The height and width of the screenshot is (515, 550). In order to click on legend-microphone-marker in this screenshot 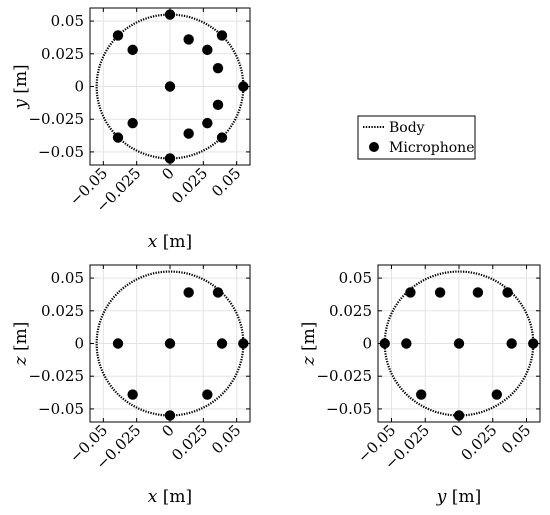, I will do `click(374, 147)`.